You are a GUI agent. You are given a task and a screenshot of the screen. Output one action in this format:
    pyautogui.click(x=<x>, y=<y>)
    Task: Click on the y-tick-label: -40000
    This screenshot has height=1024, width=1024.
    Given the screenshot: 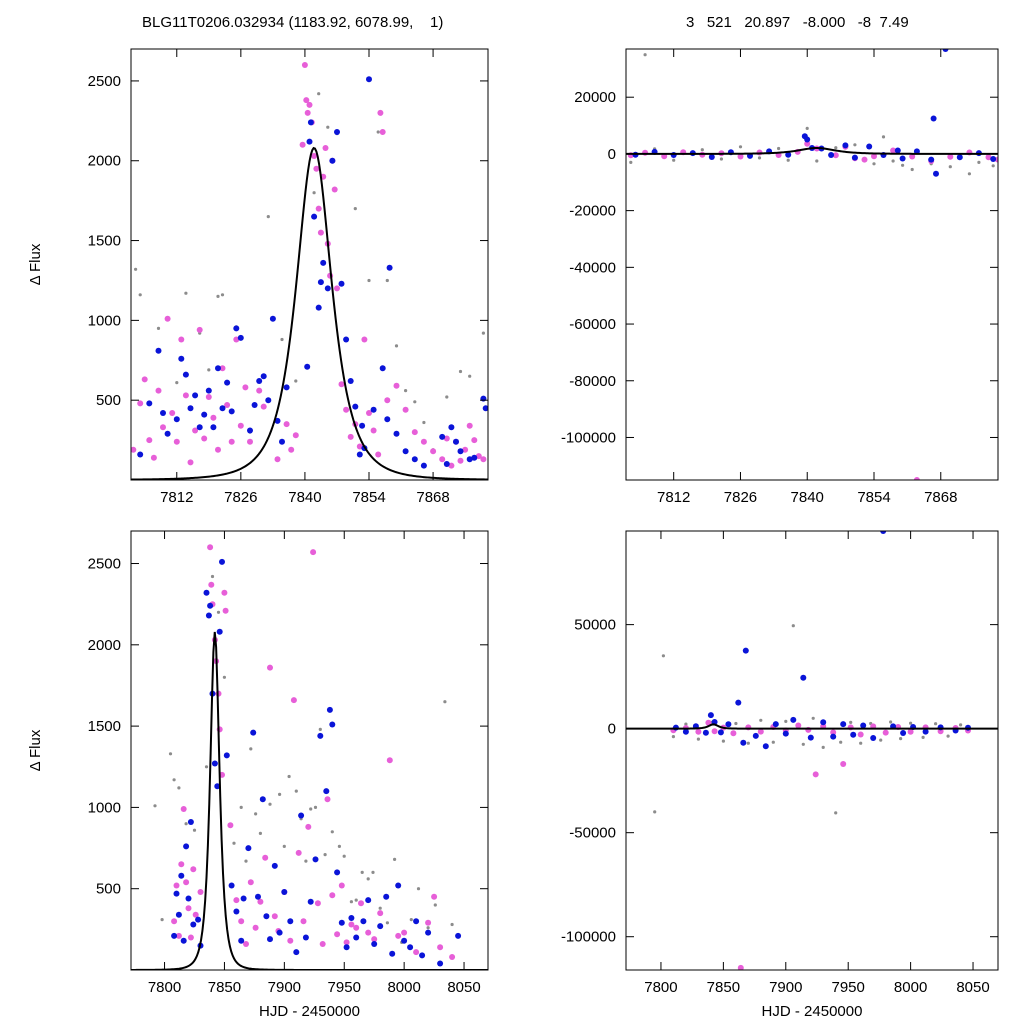 What is the action you would take?
    pyautogui.click(x=592, y=267)
    